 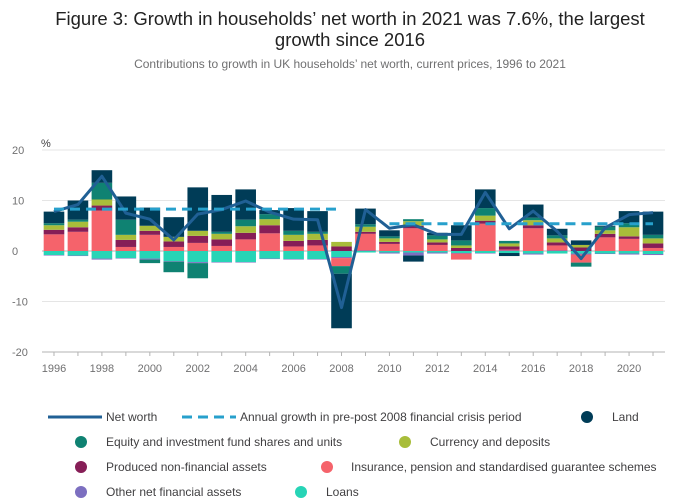 I want to click on legend-swatch-currency-and-deposits, so click(x=405, y=442).